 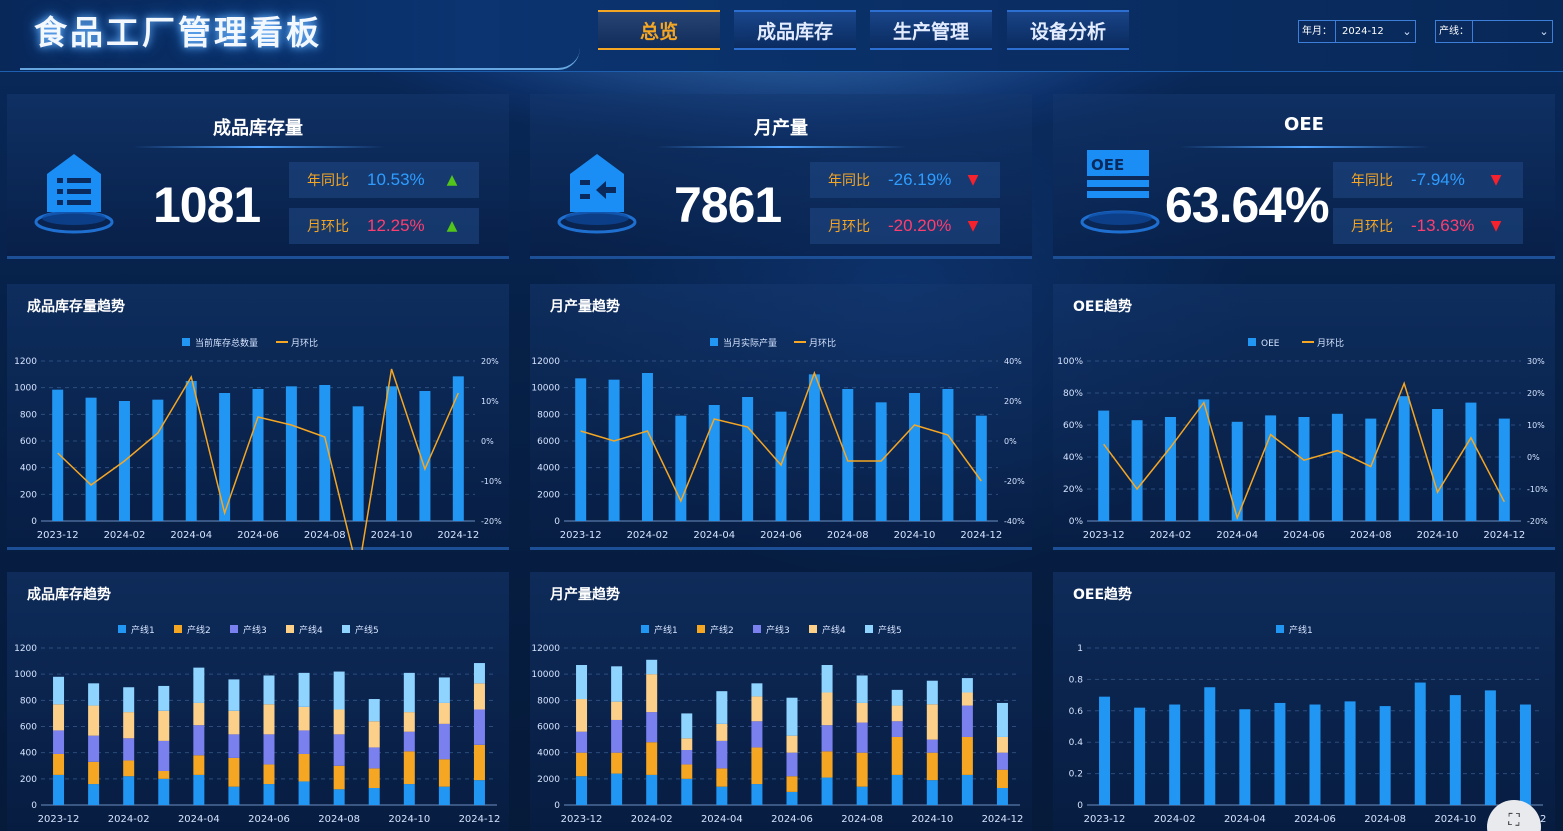 I want to click on legend-label: 产线2, so click(x=722, y=630).